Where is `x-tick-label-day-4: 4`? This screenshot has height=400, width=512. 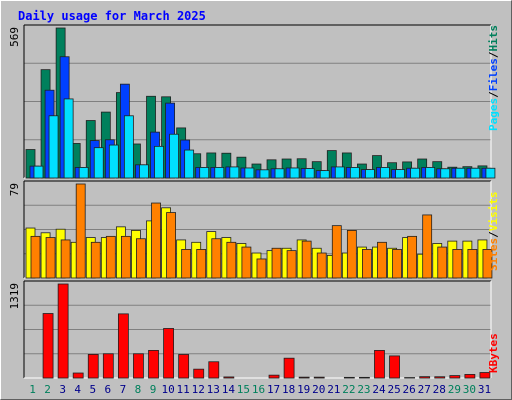
x-tick-label-day-4: 4 is located at coordinates (77, 389).